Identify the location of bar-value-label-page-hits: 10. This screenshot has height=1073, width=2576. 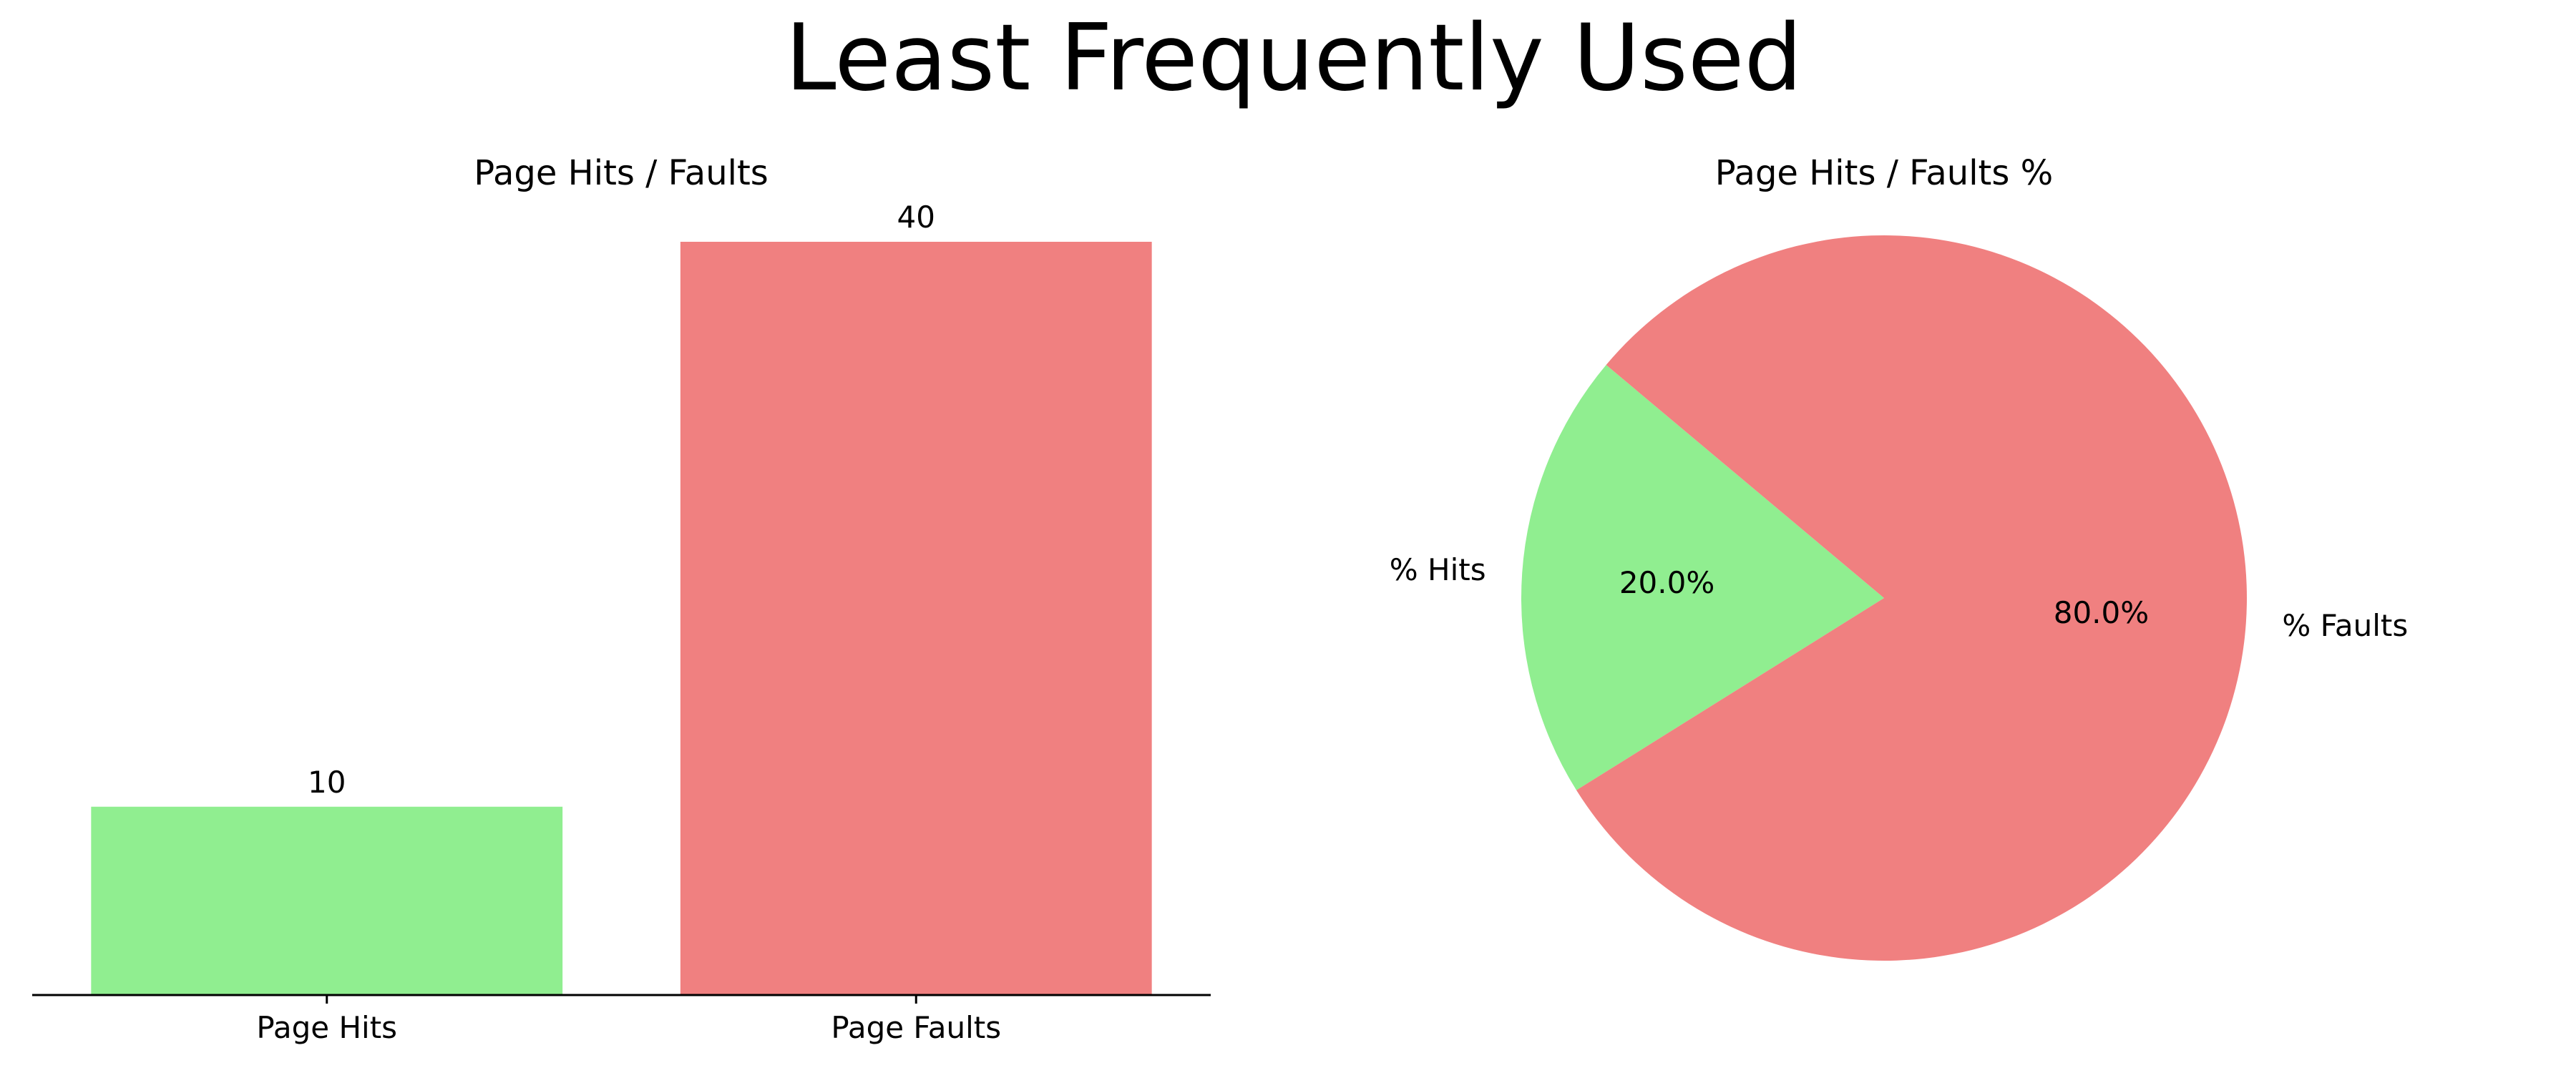
(327, 783).